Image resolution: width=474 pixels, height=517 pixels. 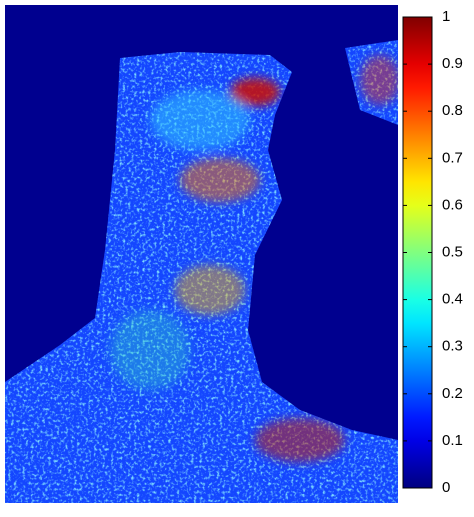 What do you see at coordinates (452, 346) in the screenshot?
I see `tick-label: 0.3` at bounding box center [452, 346].